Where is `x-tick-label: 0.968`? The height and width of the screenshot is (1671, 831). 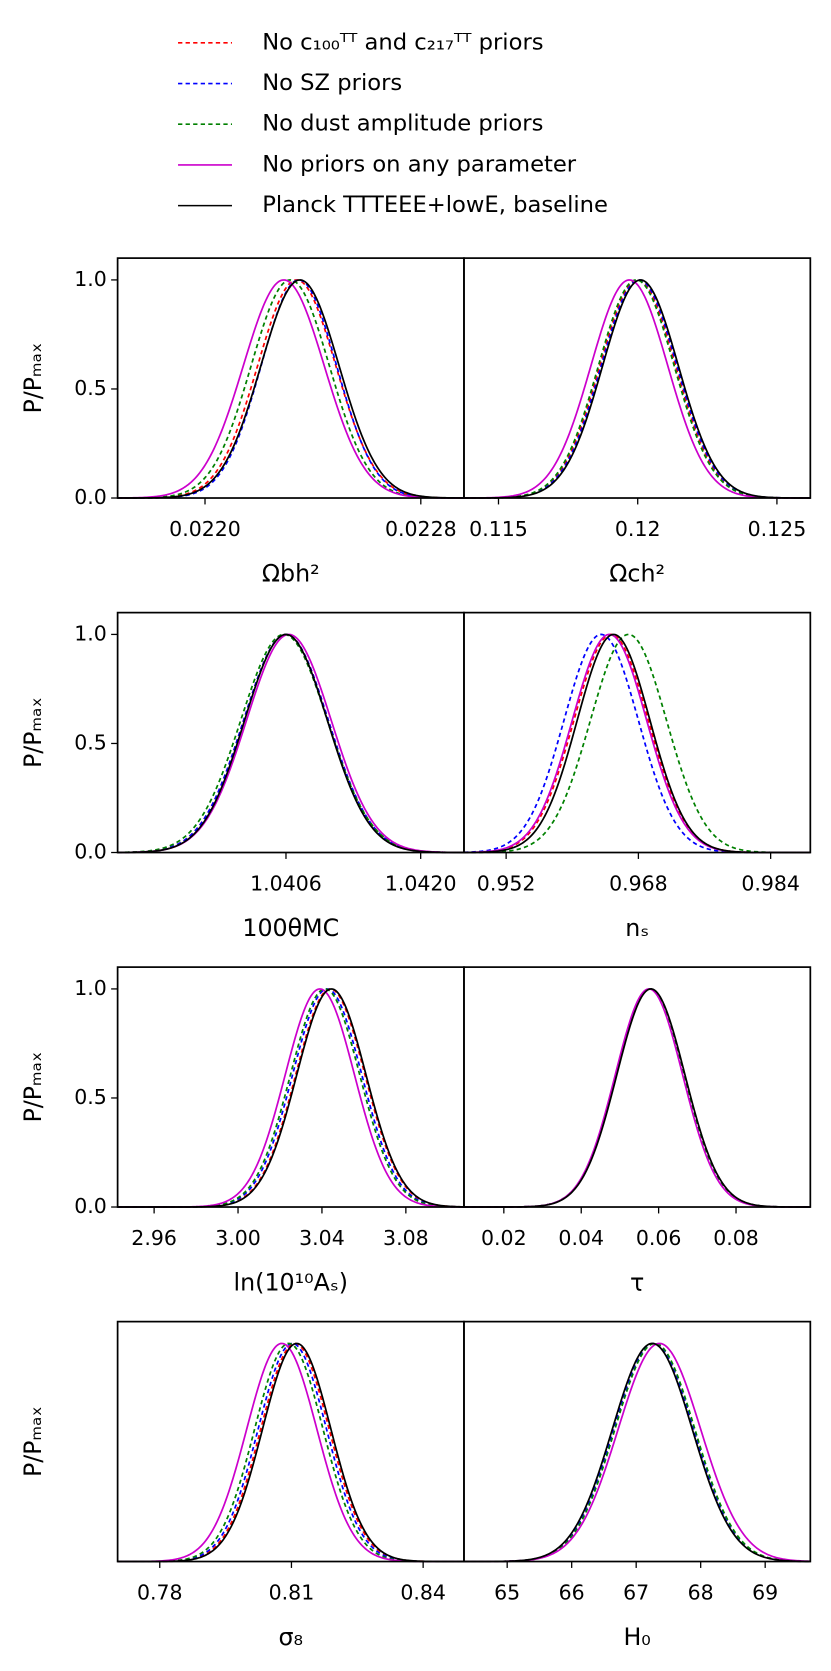
x-tick-label: 0.968 is located at coordinates (638, 884).